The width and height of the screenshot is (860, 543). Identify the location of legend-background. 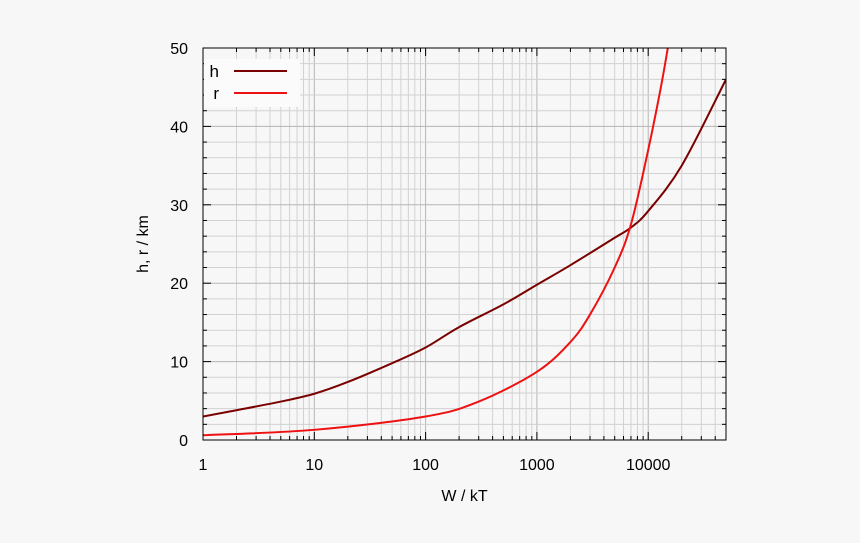
(252, 83).